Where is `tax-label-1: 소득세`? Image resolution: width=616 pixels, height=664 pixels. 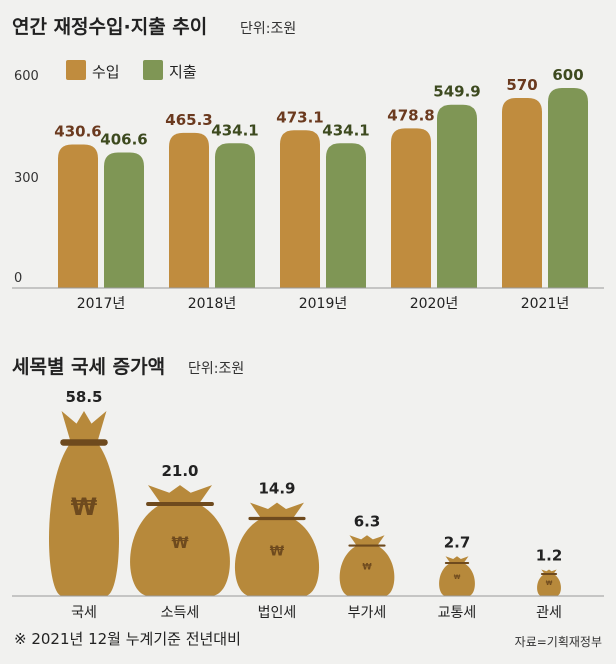 tax-label-1: 소득세 is located at coordinates (180, 613).